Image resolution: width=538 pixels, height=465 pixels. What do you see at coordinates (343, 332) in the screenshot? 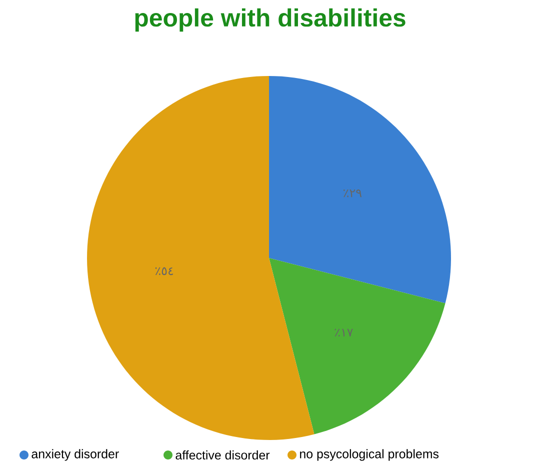
I see `data-label: ٪١٧` at bounding box center [343, 332].